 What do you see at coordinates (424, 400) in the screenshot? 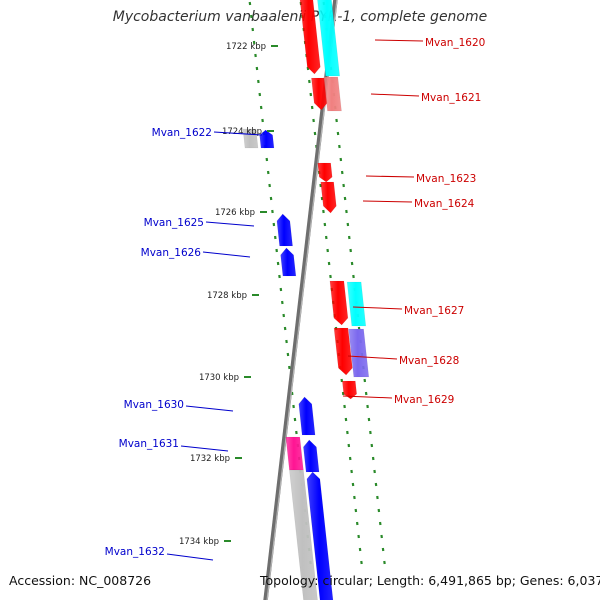
I see `gene-label-mvan-1629: Mvan_1629` at bounding box center [424, 400].